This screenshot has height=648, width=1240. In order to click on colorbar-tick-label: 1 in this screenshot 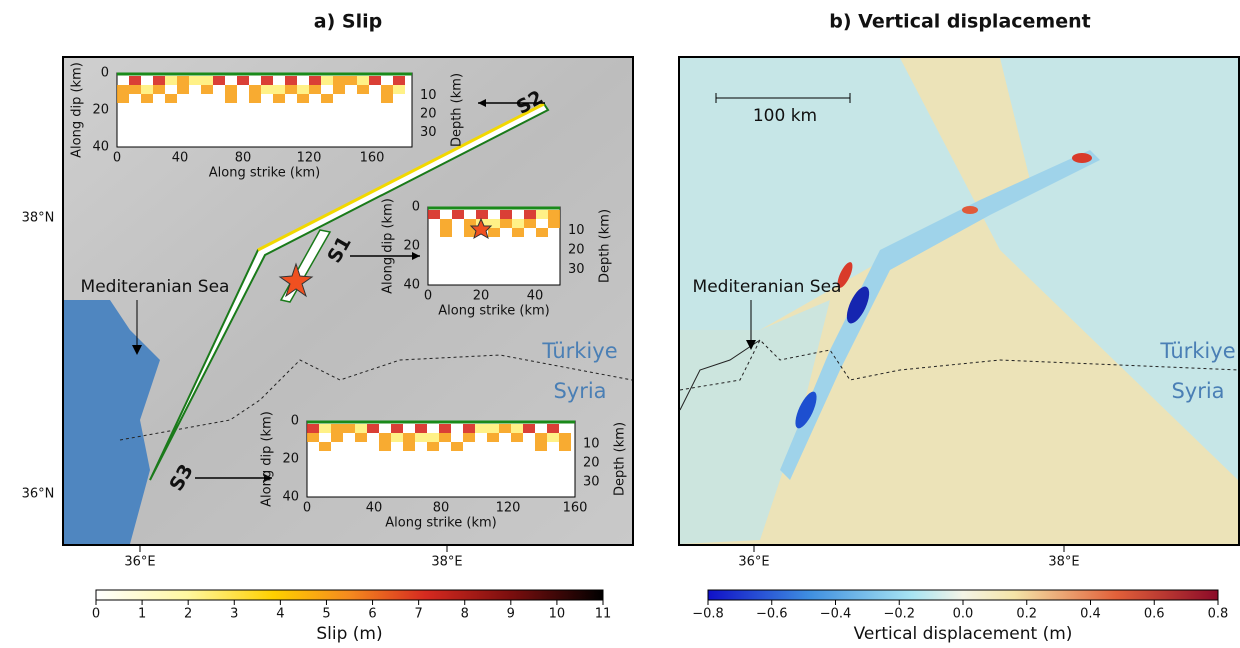, I will do `click(142, 614)`.